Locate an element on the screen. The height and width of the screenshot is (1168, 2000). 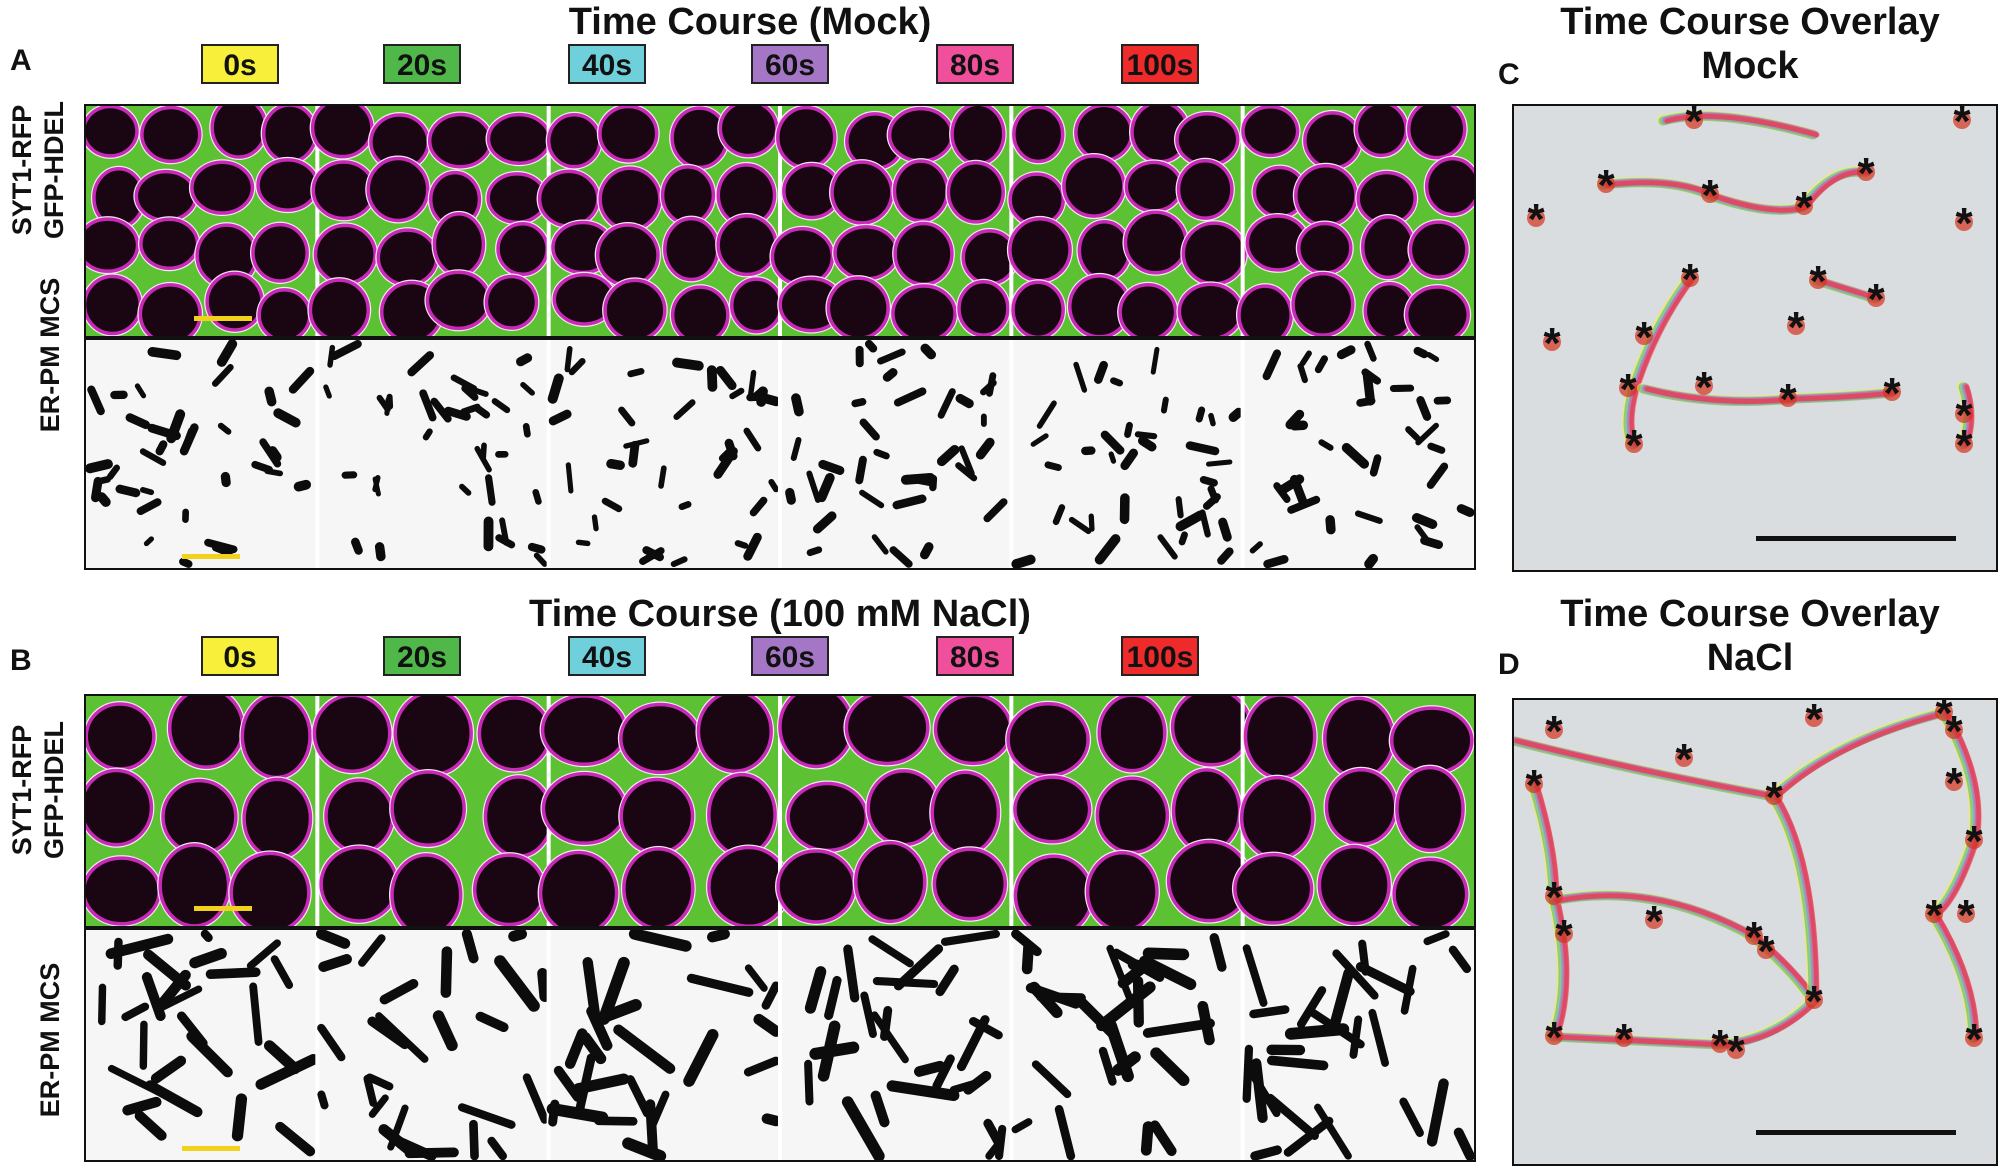
panel-a-mcs-strip is located at coordinates (780, 454).